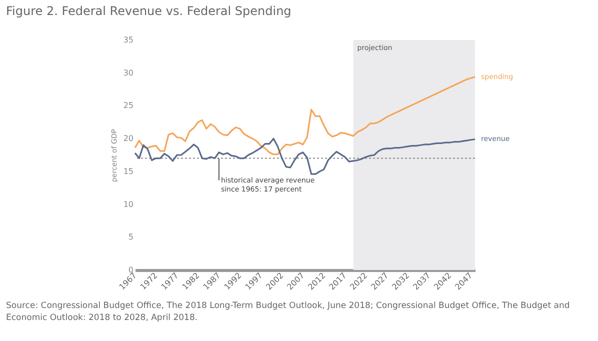 This screenshot has width=598, height=341. I want to click on y-tick-label: 35, so click(128, 40).